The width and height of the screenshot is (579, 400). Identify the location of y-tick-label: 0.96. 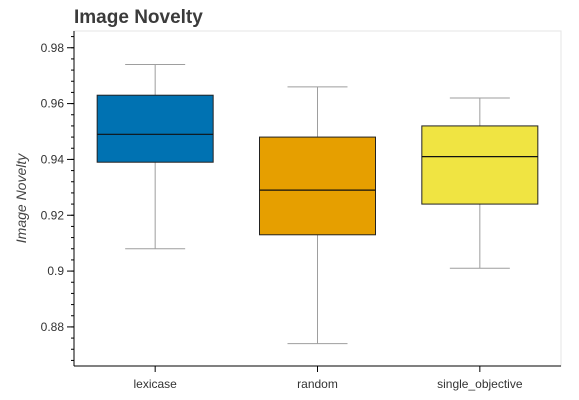
(53, 104).